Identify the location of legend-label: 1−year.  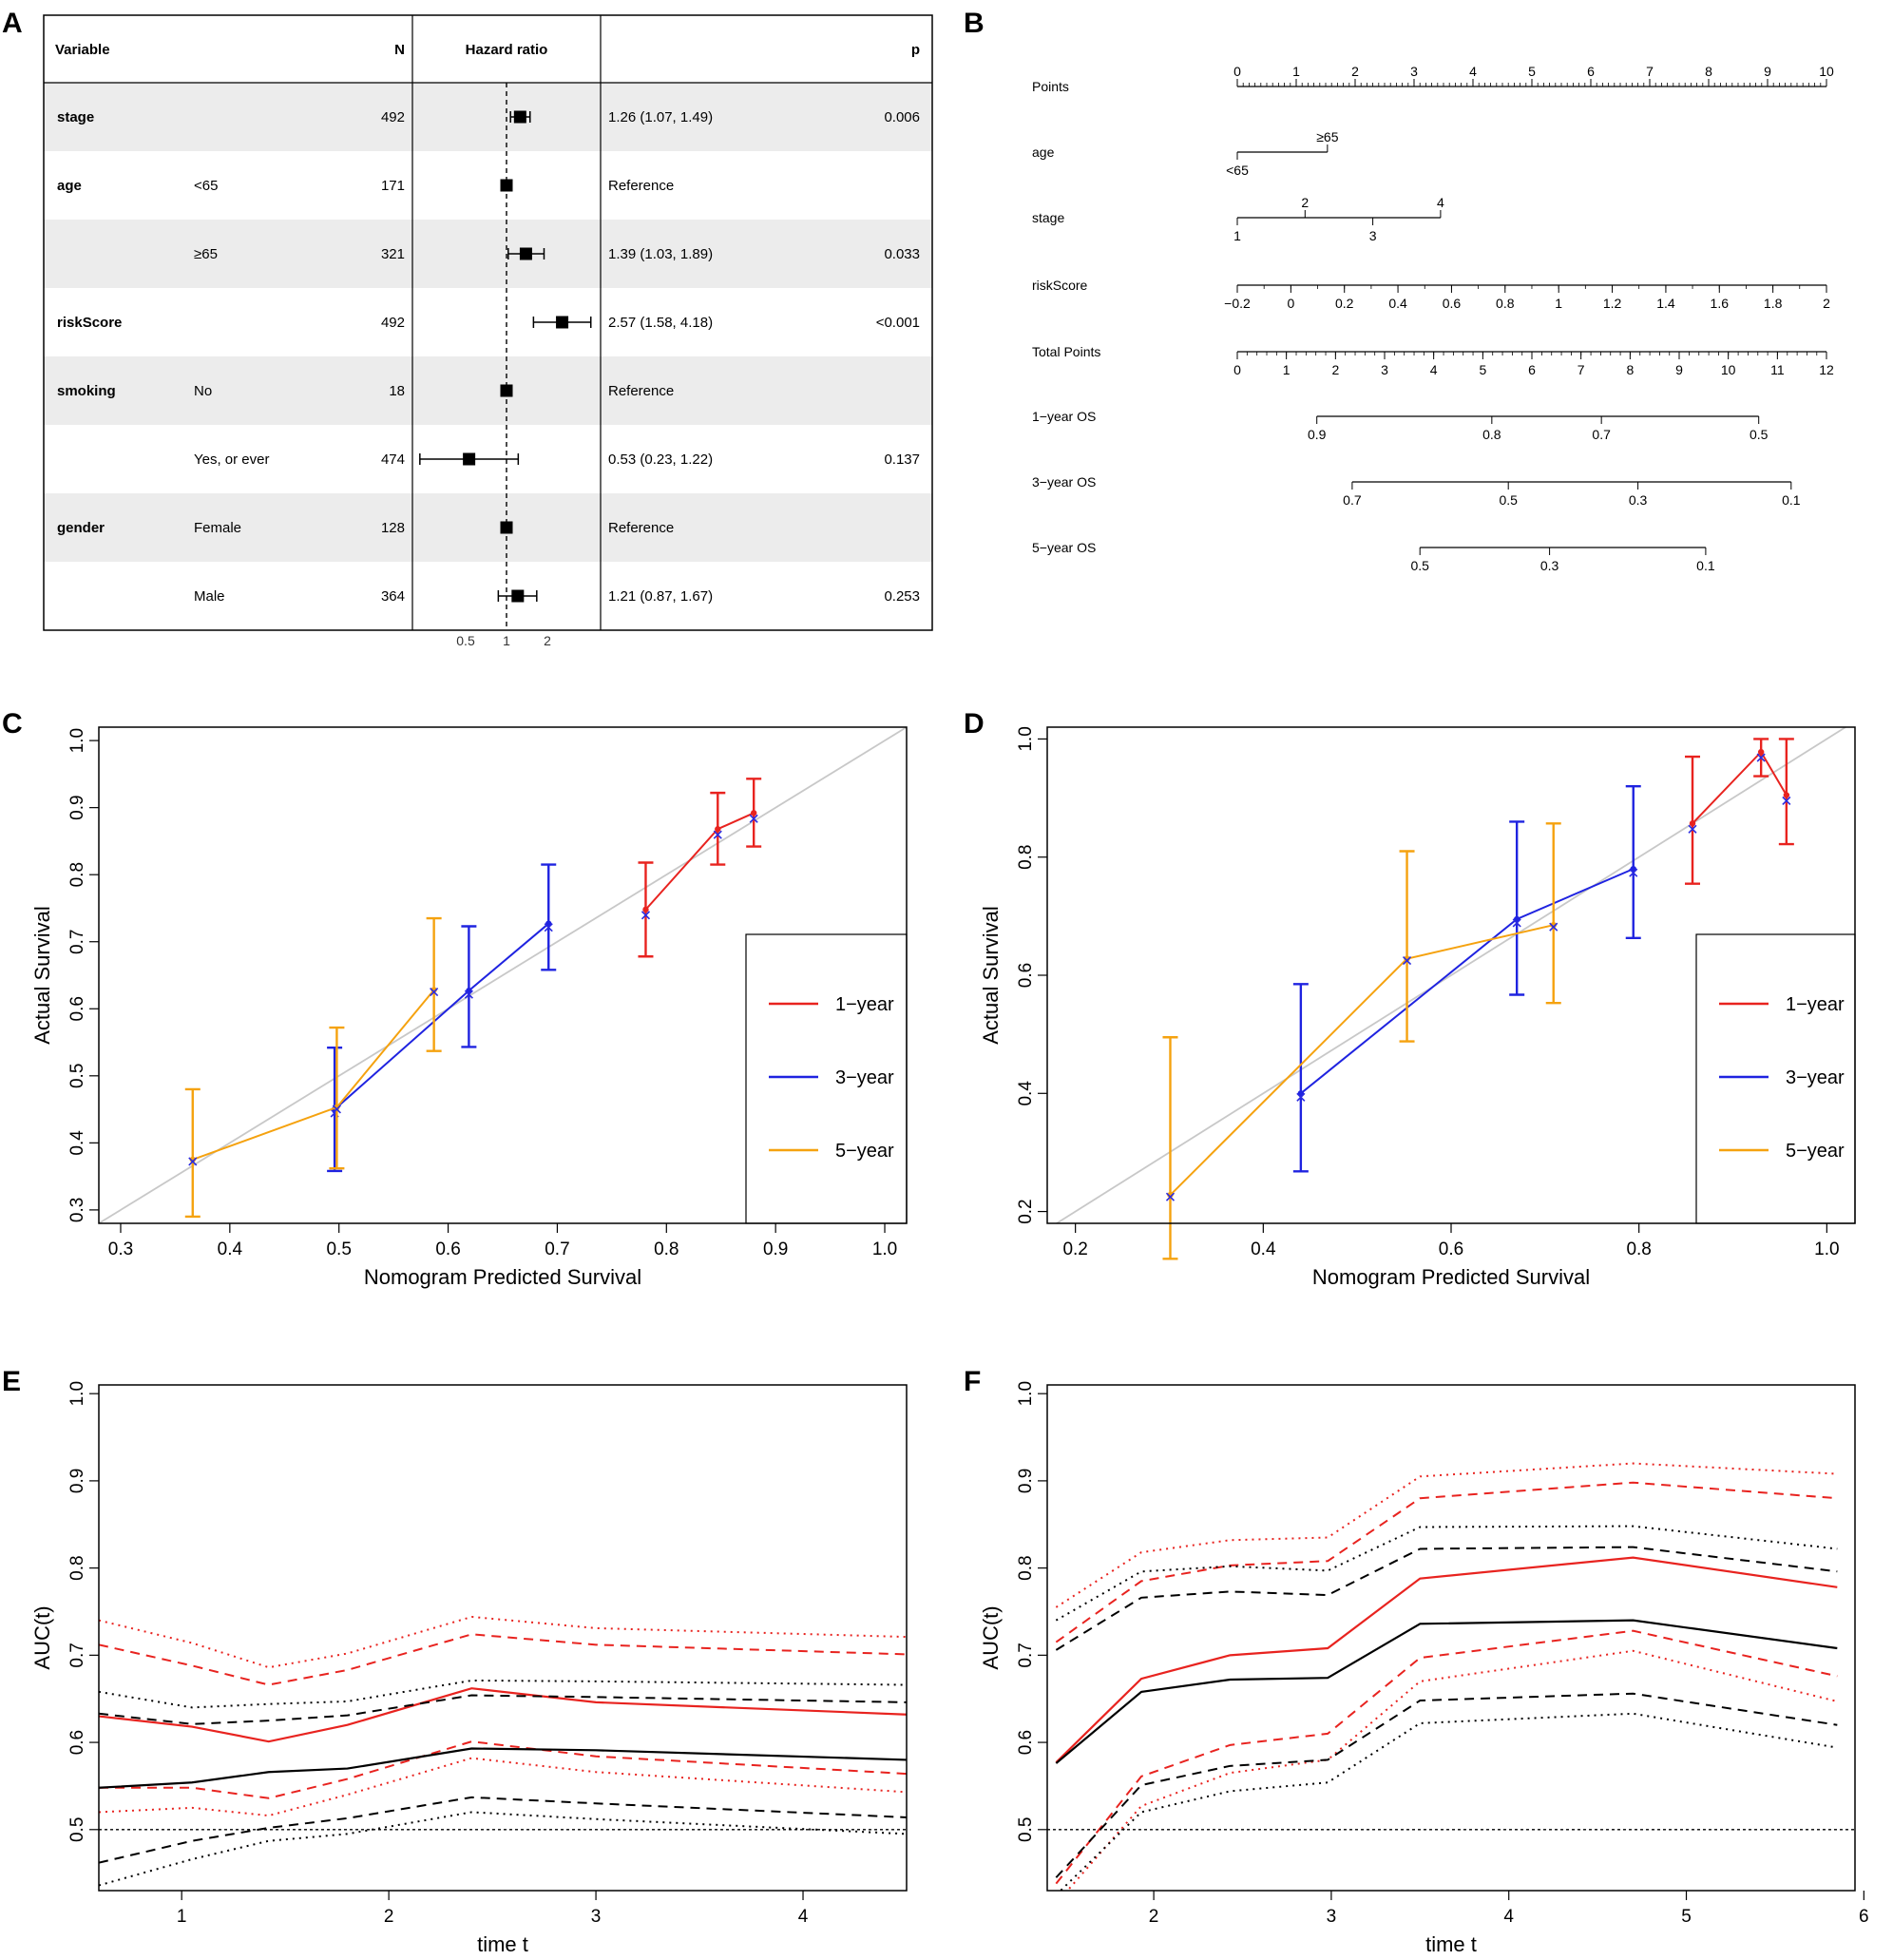
(865, 1005).